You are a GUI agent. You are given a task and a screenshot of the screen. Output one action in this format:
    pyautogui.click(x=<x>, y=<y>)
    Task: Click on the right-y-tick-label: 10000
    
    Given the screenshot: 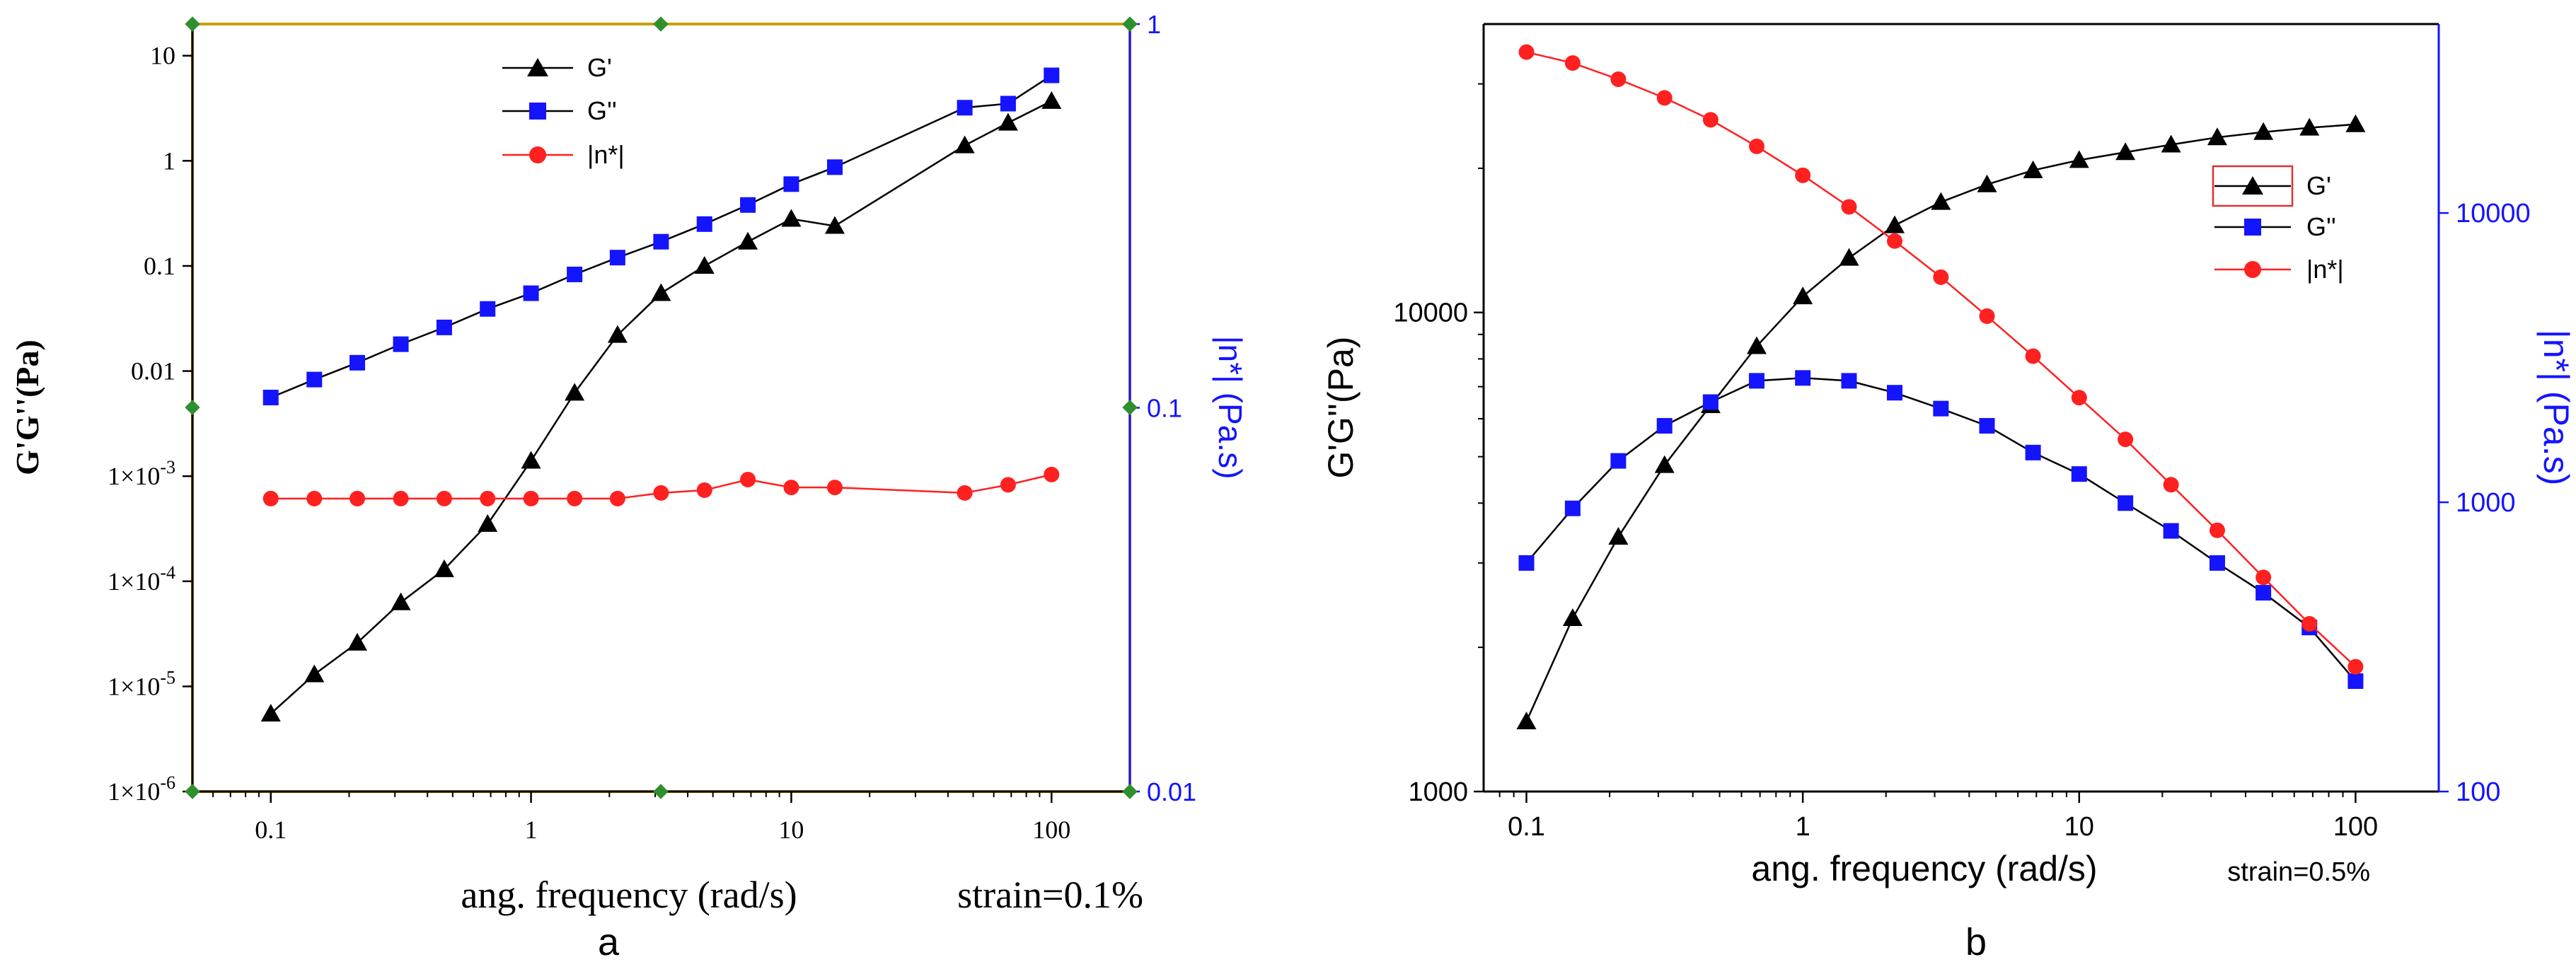 What is the action you would take?
    pyautogui.click(x=2493, y=214)
    